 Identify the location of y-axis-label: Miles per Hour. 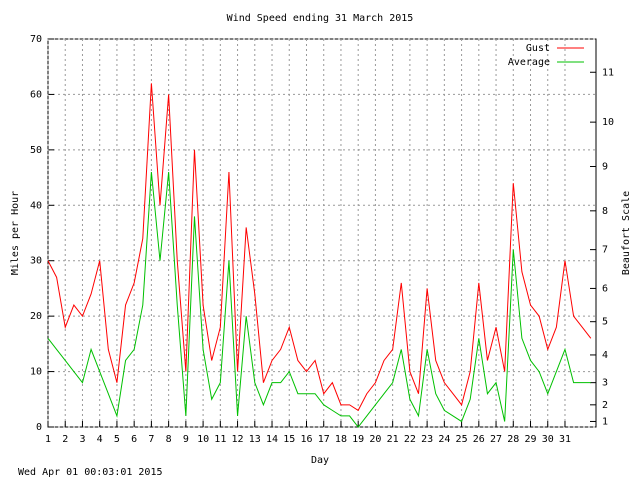
(15, 233).